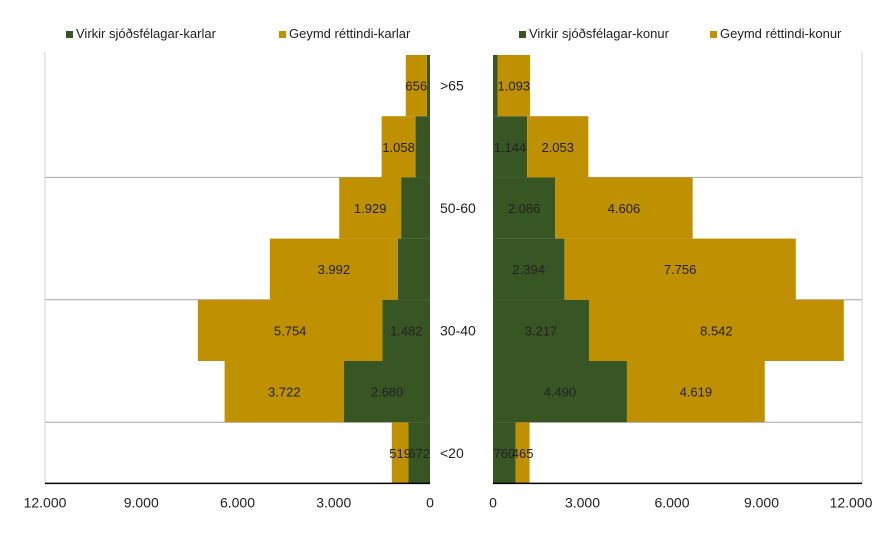  Describe the element at coordinates (141, 502) in the screenshot. I see `left-x-tick-label: 9.000` at that location.